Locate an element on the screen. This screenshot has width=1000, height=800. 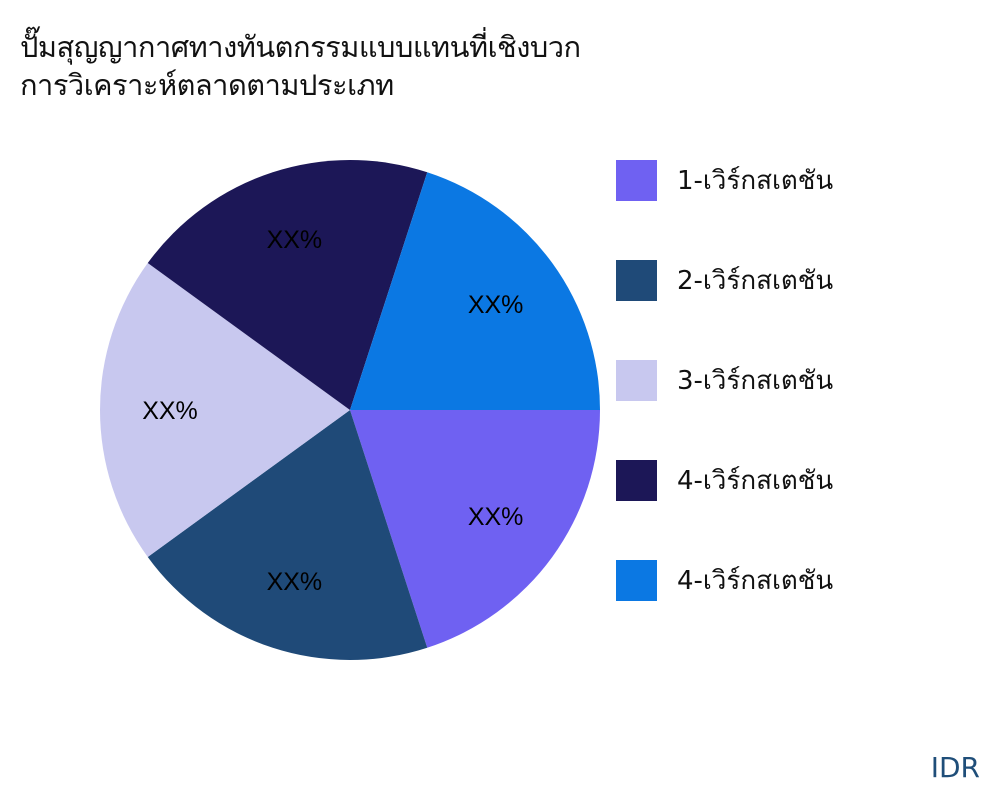
legend-label: 2-เวิร์กสเตชัน is located at coordinates (755, 280).